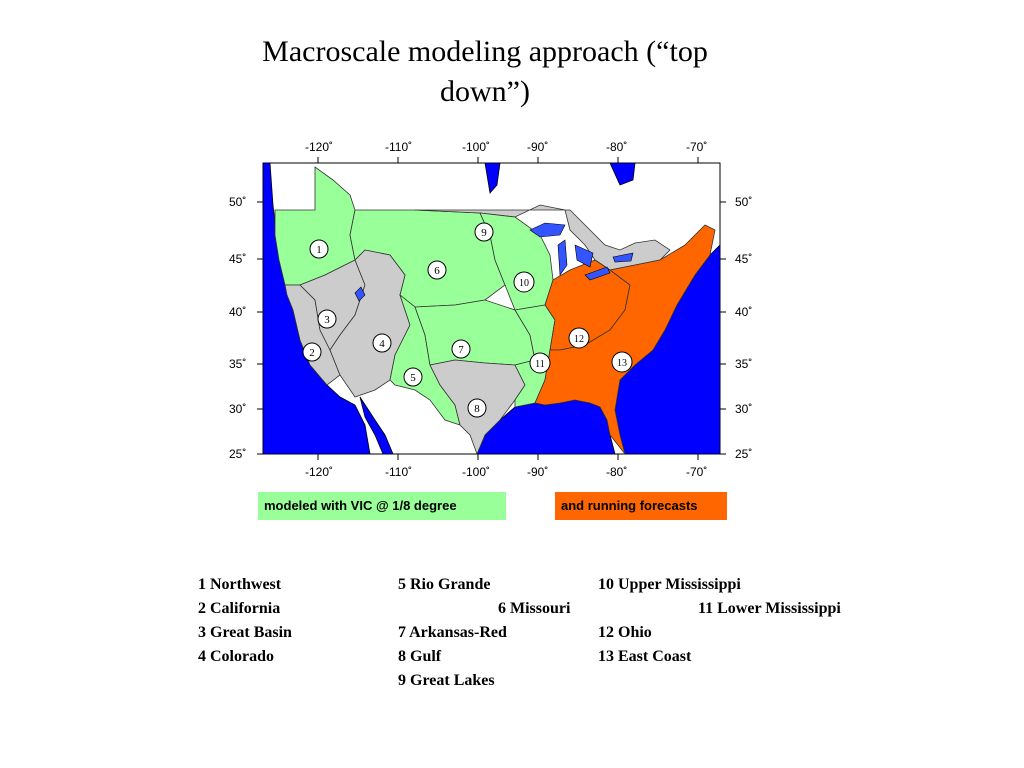  I want to click on lat-label-right-30: 30˚, so click(743, 409).